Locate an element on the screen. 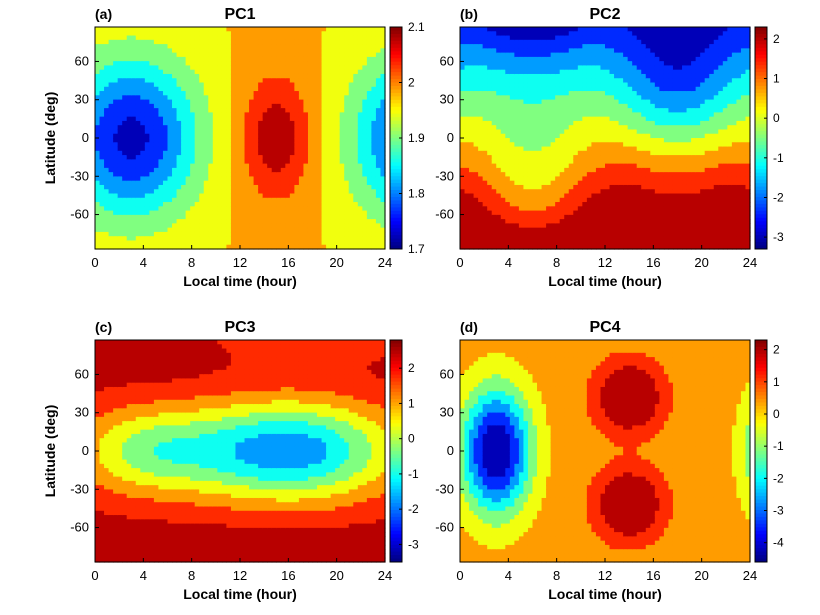 The height and width of the screenshot is (615, 820). colorbar-swatch is located at coordinates (396, 136).